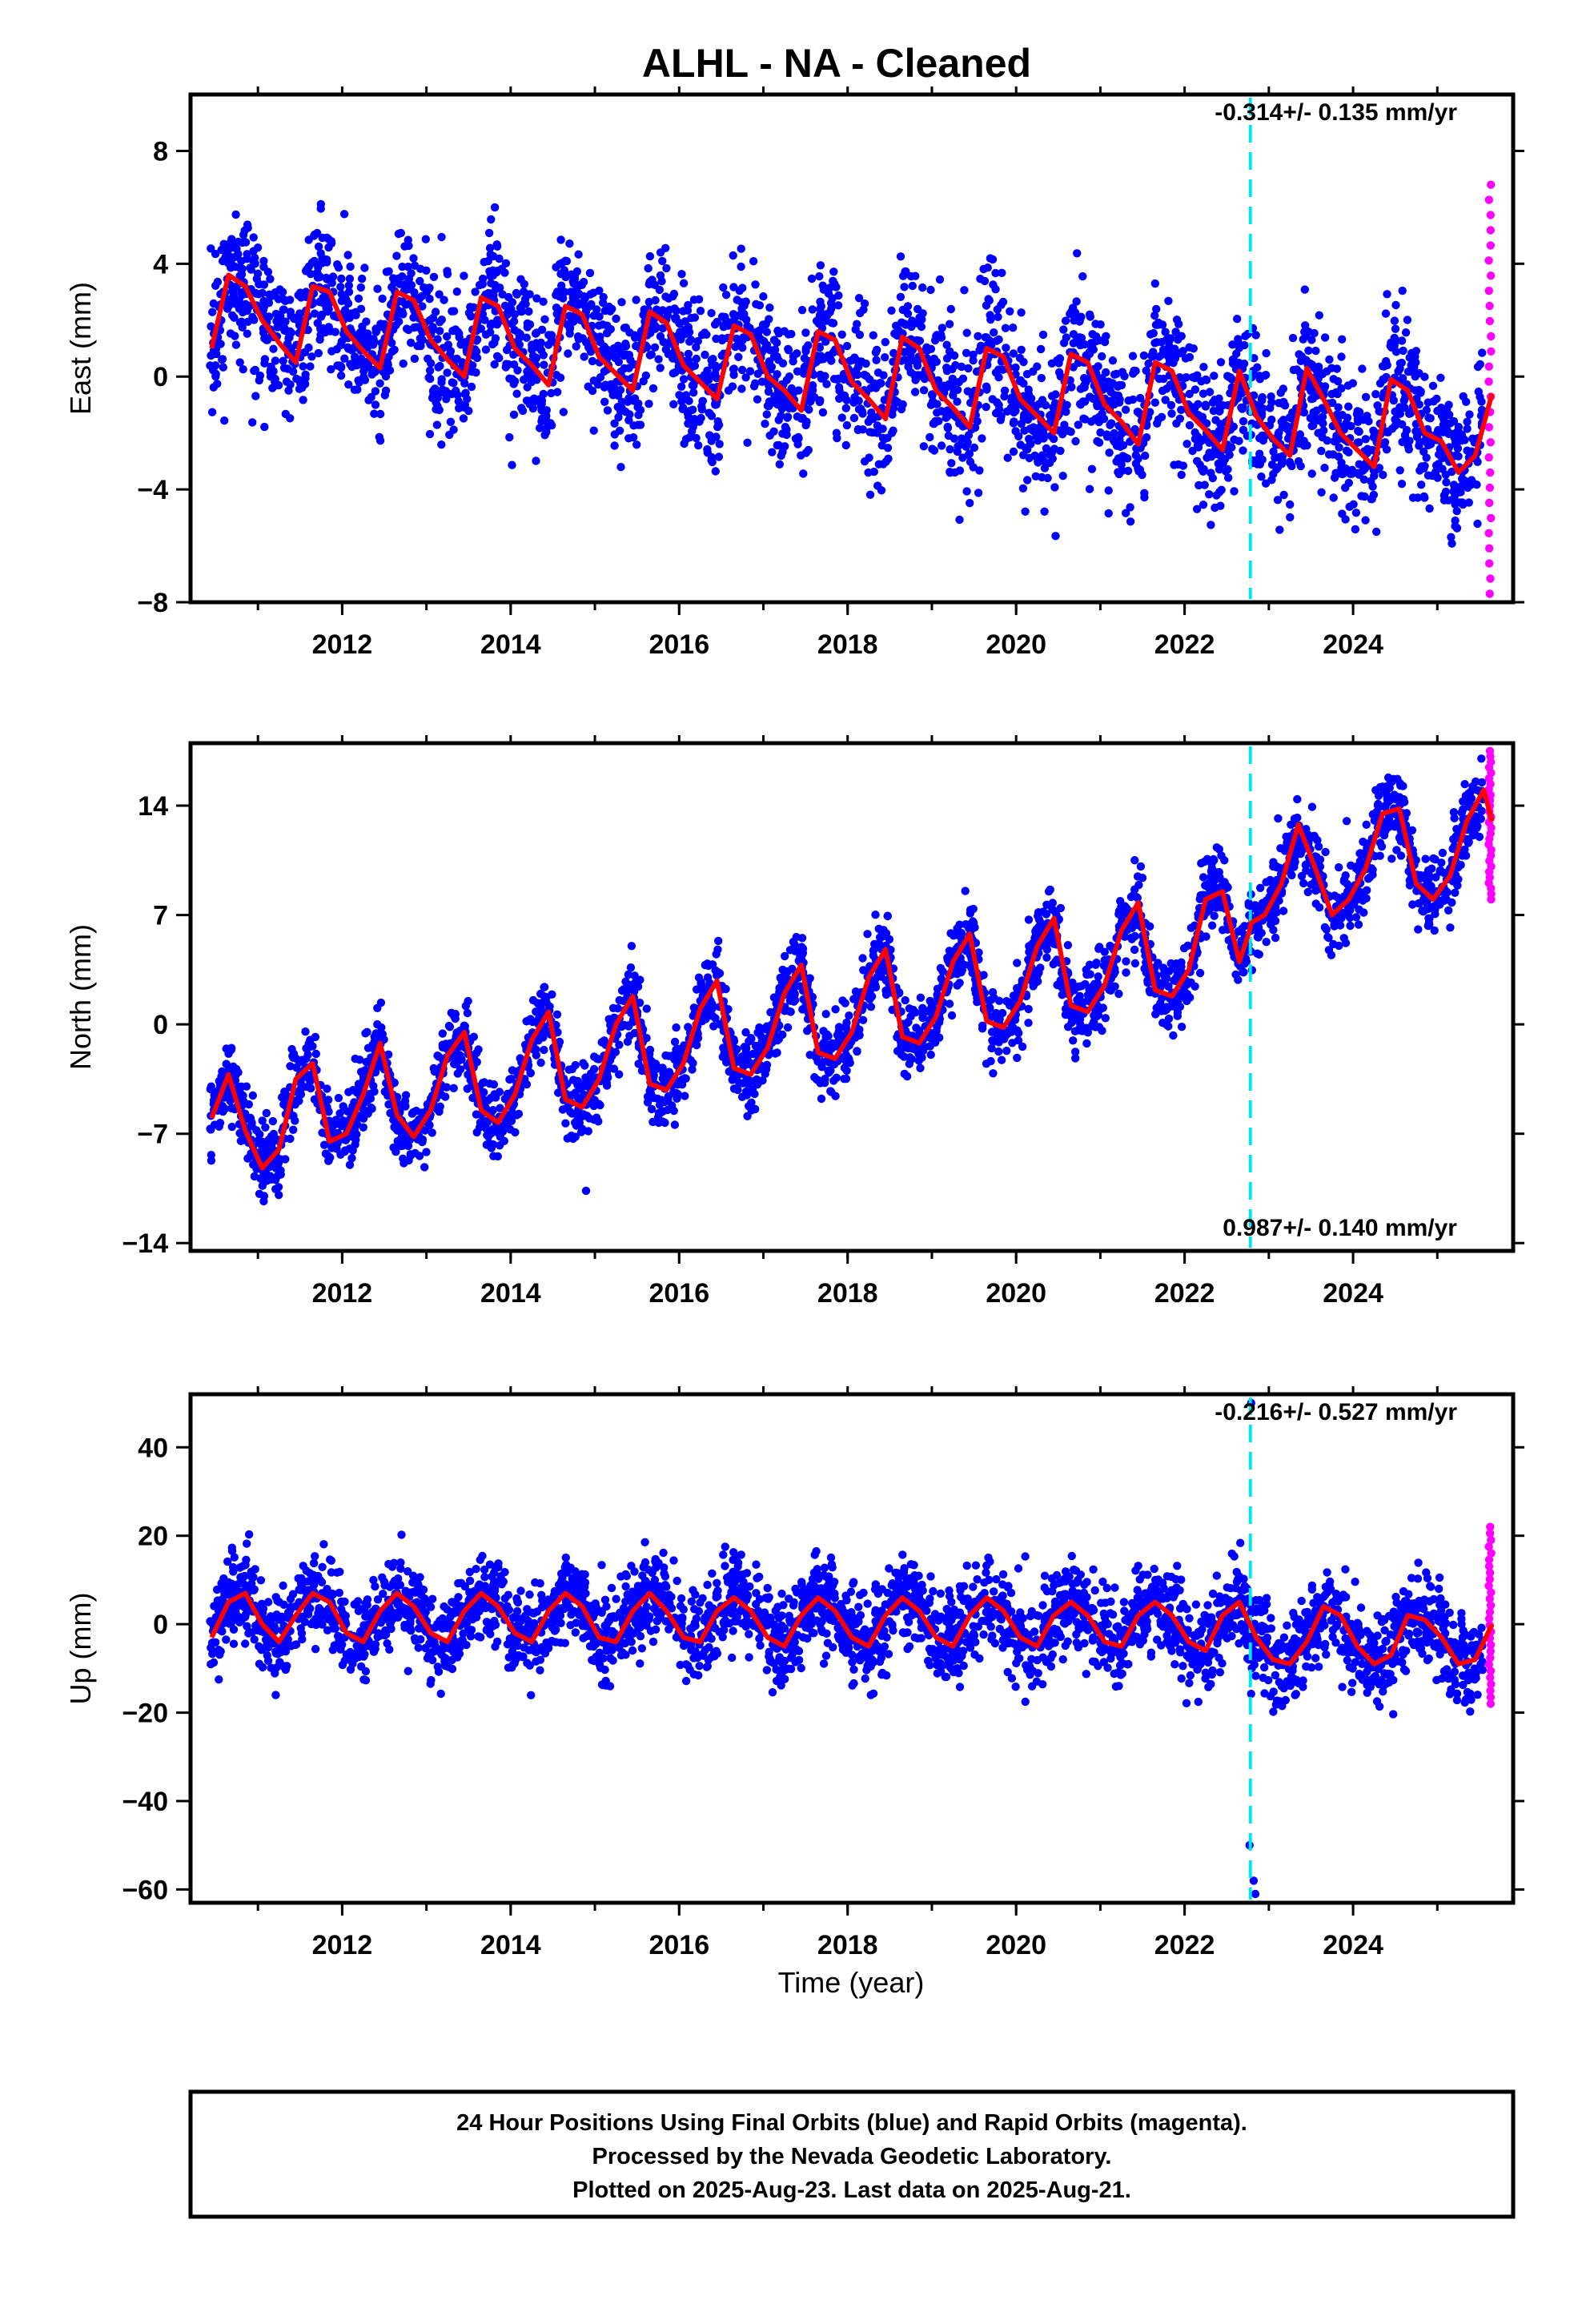 This screenshot has height=2324, width=1582. I want to click on east-x-tick-label: 2016, so click(678, 644).